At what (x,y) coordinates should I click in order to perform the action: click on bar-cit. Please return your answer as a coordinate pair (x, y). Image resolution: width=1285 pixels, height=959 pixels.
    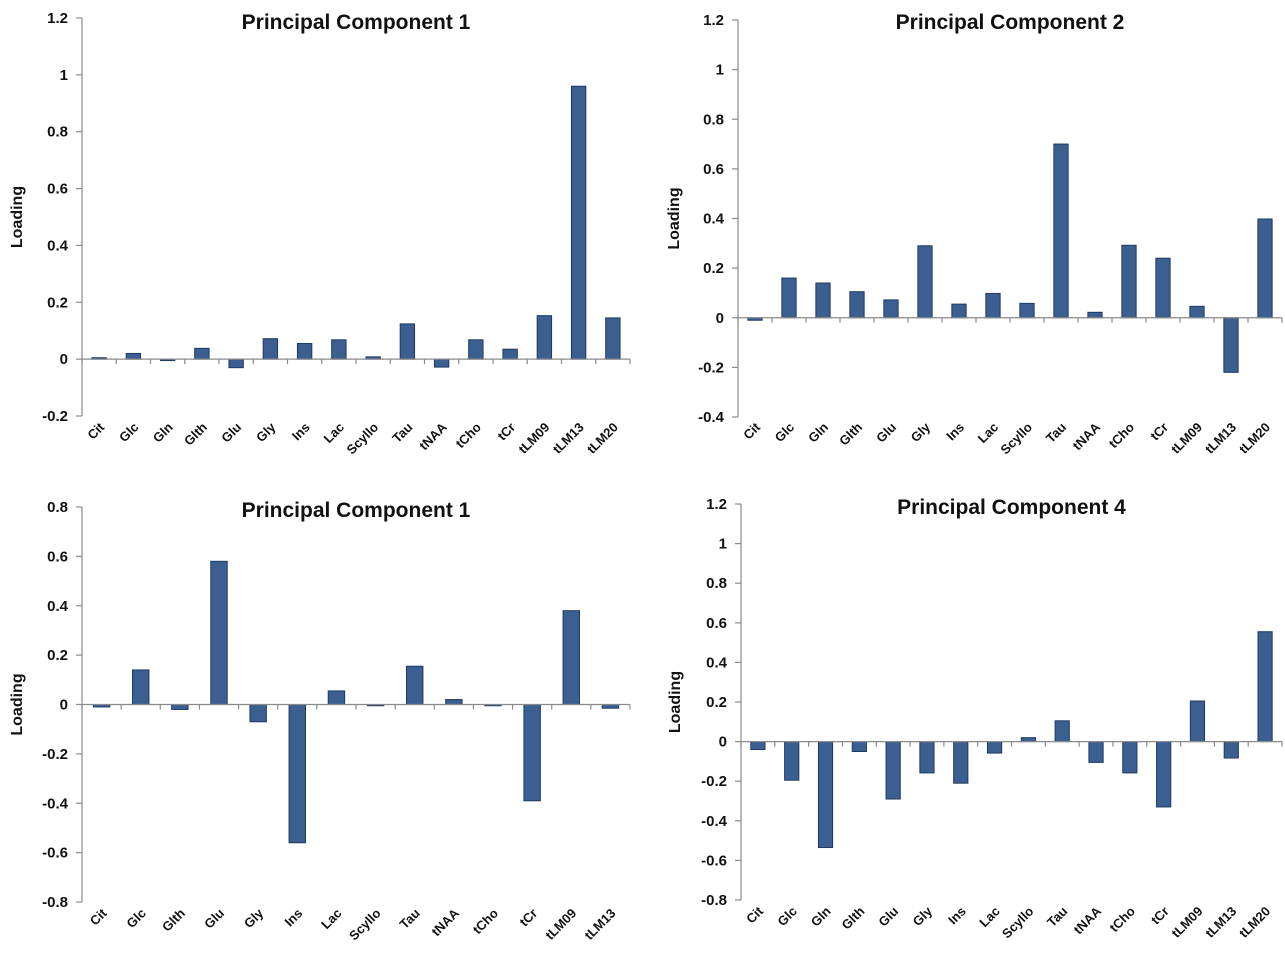
    Looking at the image, I should click on (758, 746).